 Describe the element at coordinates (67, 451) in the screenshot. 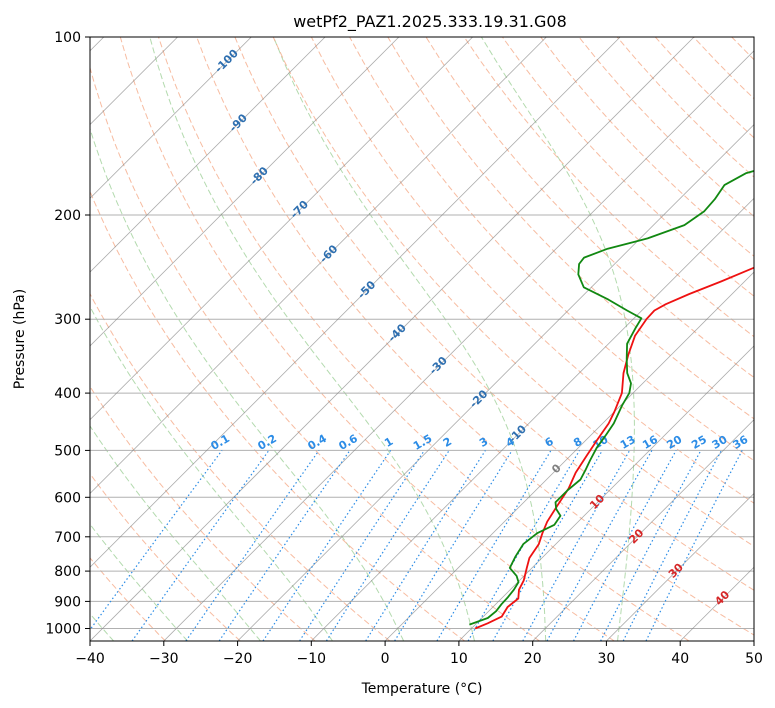

I see `y-tick-label: 500` at that location.